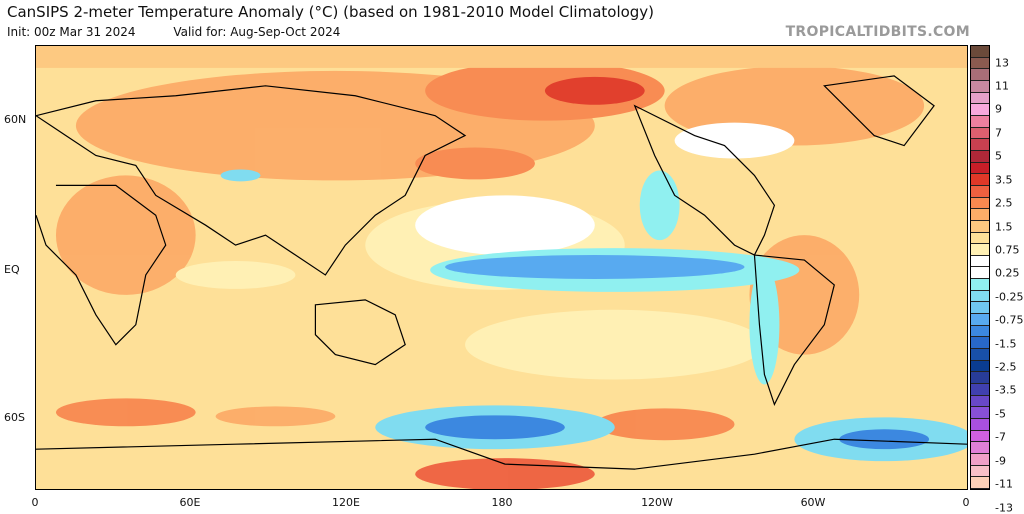 The image size is (1024, 514). I want to click on colorbar-label: -0.25, so click(1009, 297).